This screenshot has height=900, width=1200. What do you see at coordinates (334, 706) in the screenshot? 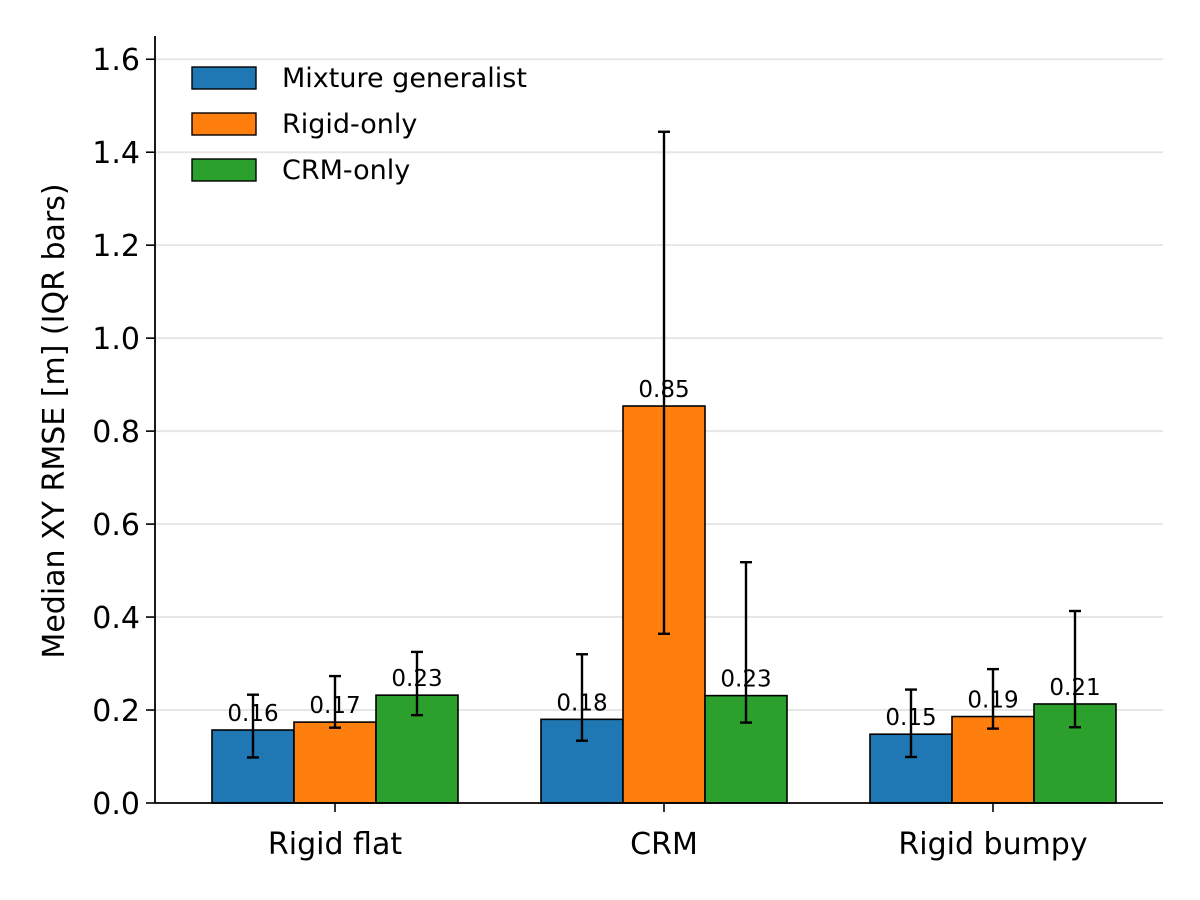
I see `data-label: 0.17` at bounding box center [334, 706].